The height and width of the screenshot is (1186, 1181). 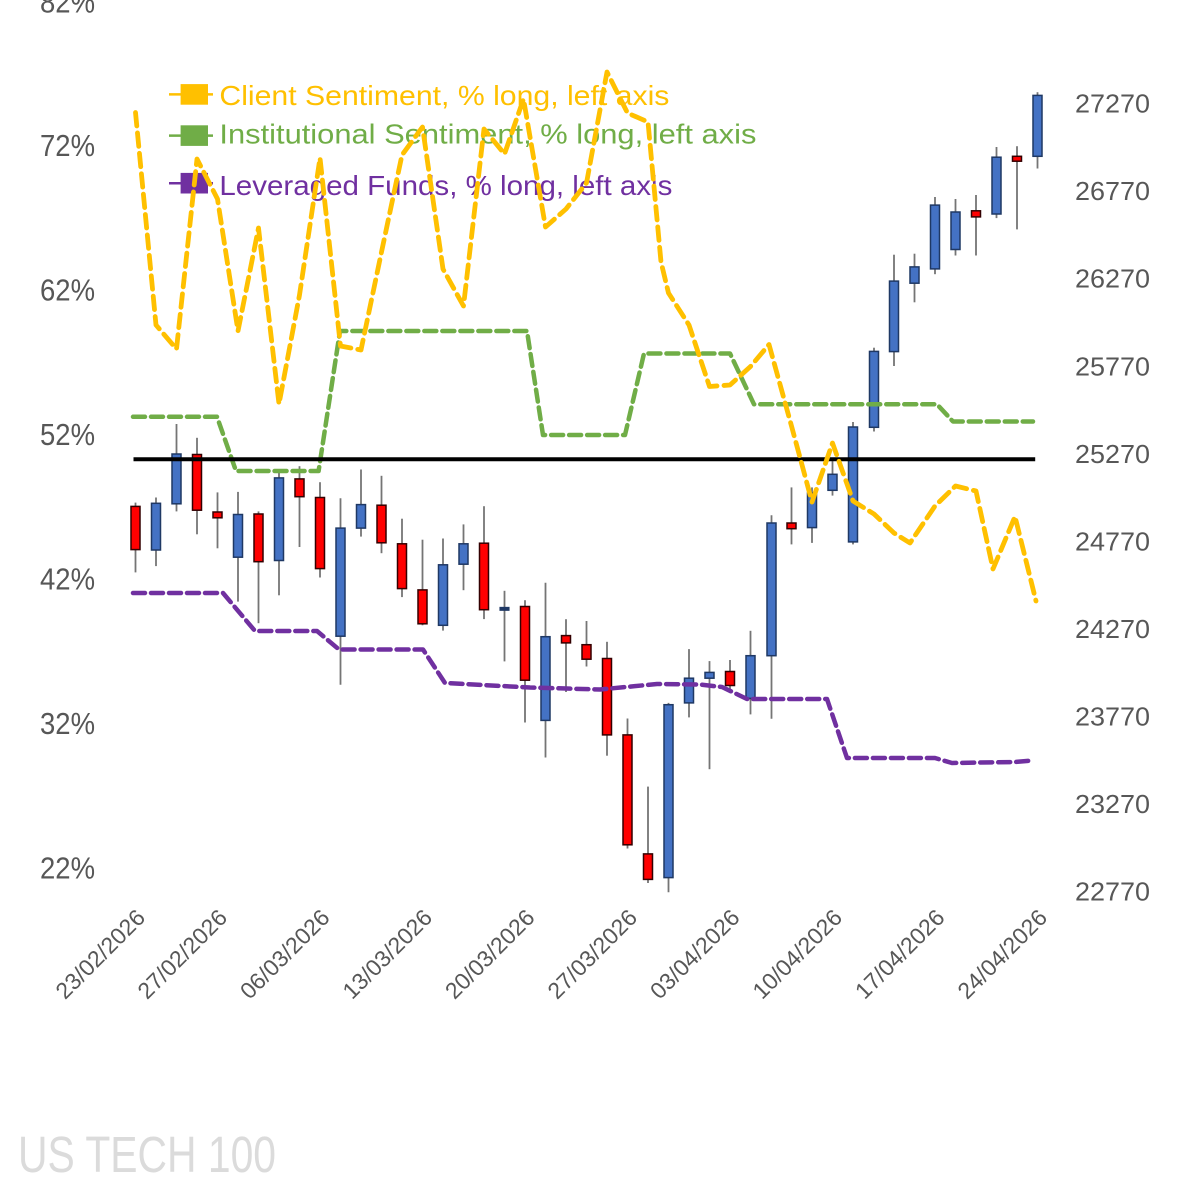 I want to click on svg-text:Client Sentiment, % long, left: Client Sentiment, % long, left axis, so click(x=444, y=95).